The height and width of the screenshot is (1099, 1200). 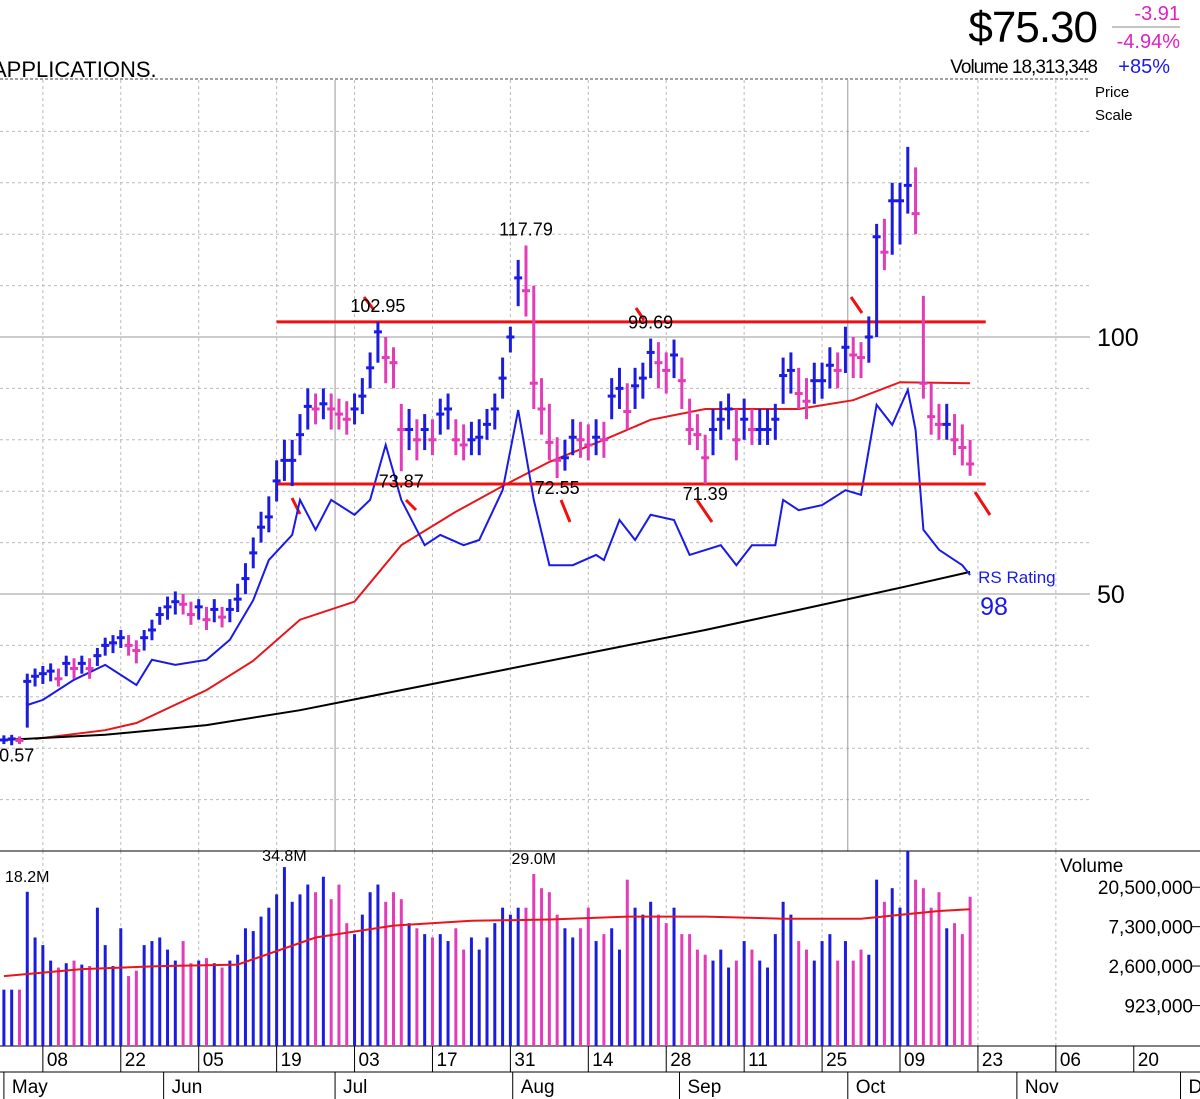 What do you see at coordinates (401, 481) in the screenshot?
I see `price-annotation: 73.87` at bounding box center [401, 481].